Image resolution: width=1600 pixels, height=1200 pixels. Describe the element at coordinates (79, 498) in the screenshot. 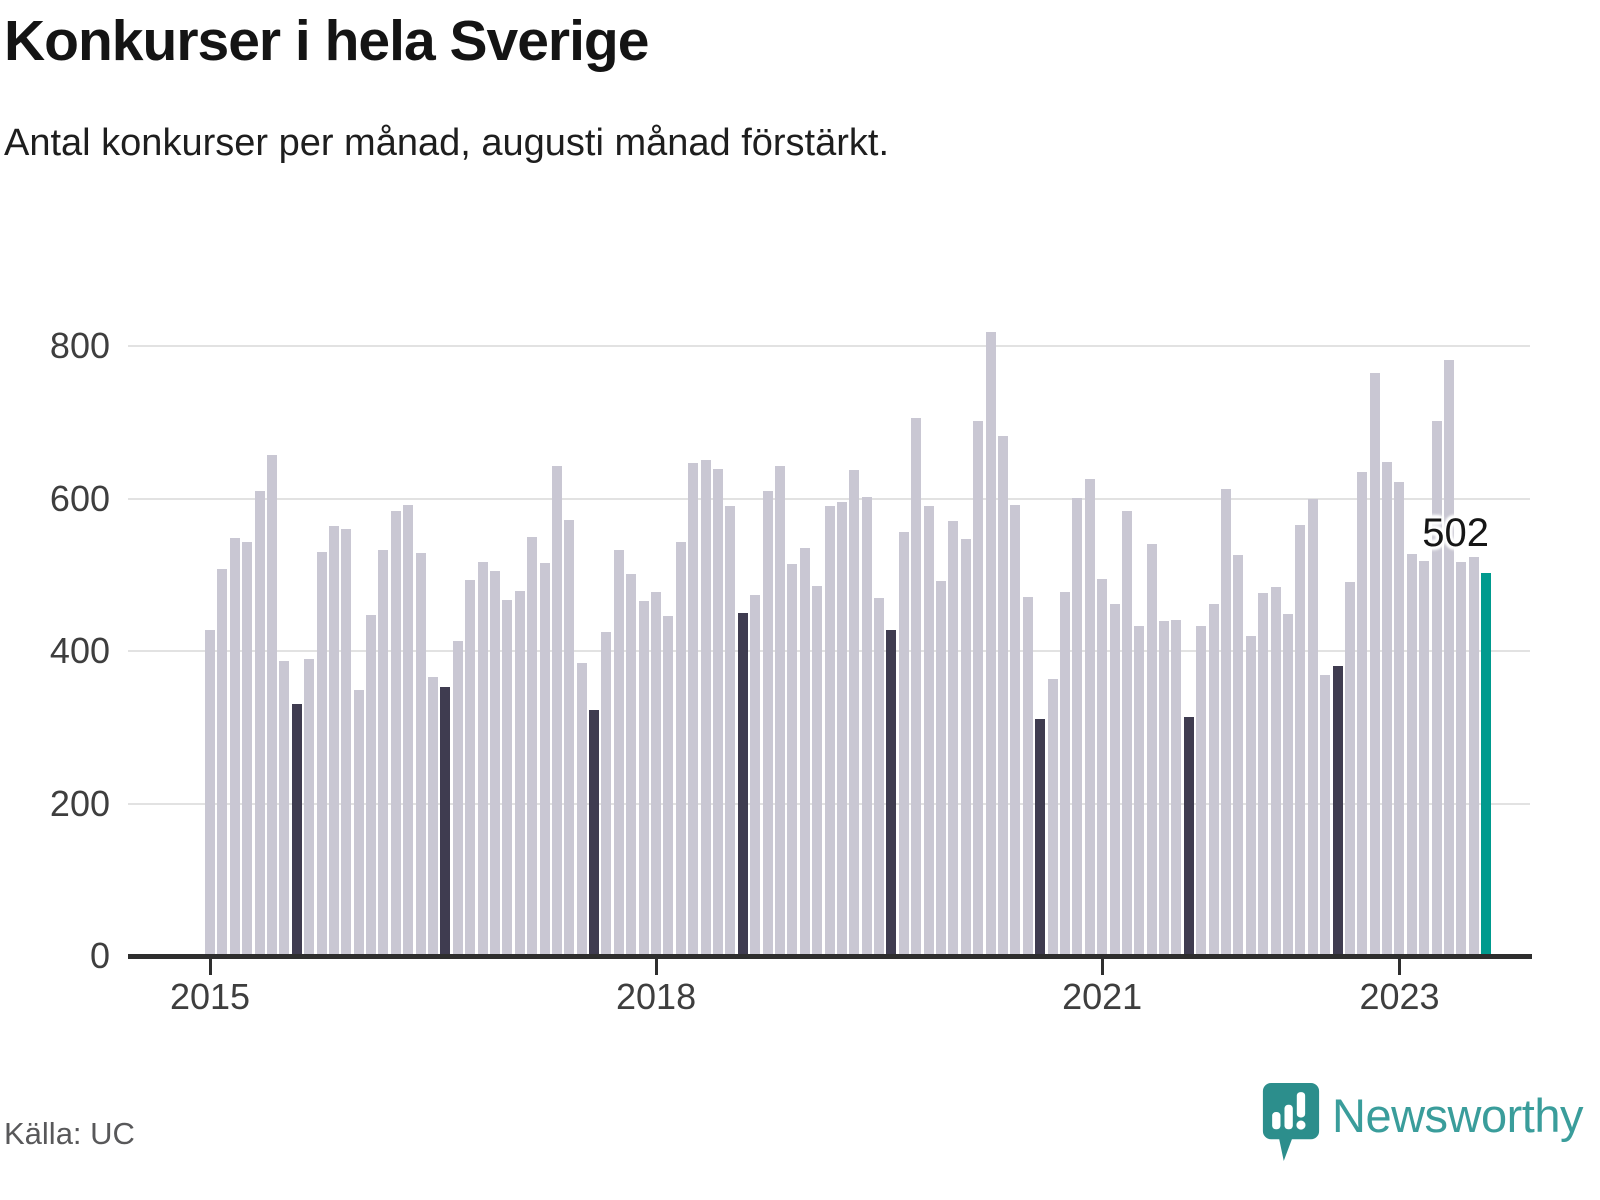

I see `y-tick-label-600: 600` at that location.